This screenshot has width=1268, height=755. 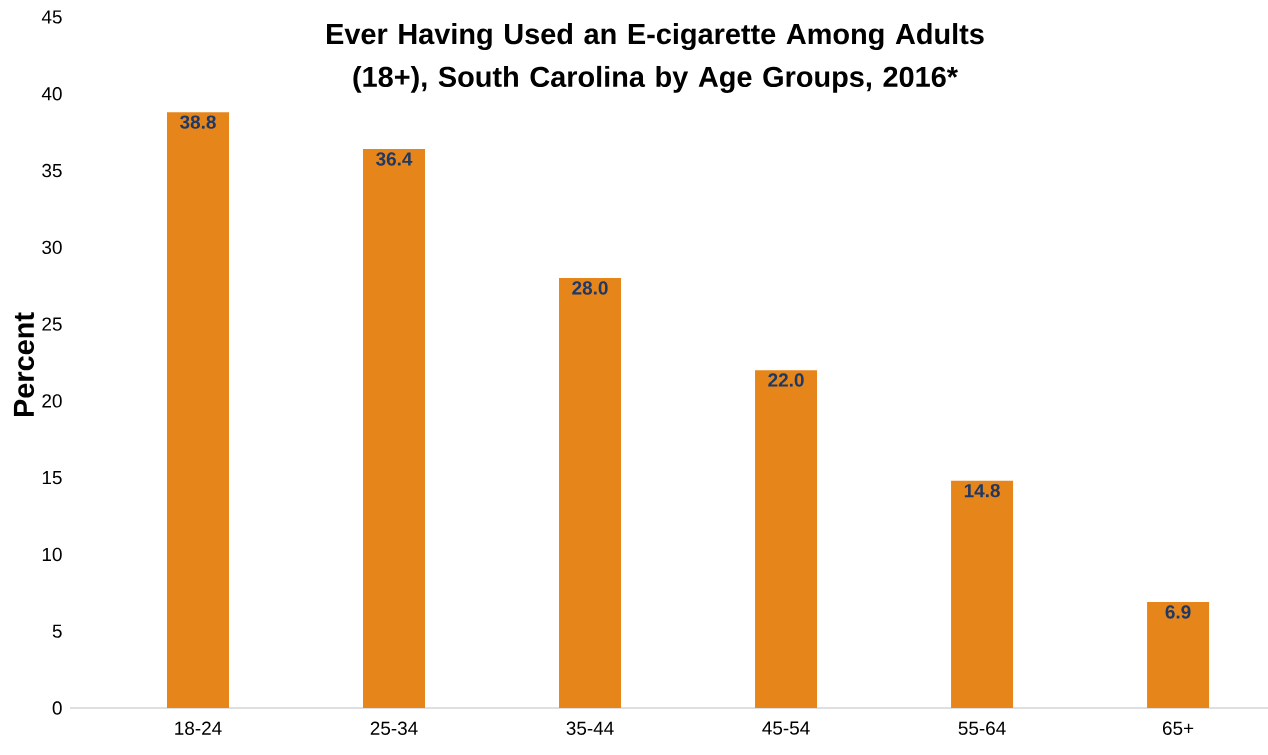 What do you see at coordinates (590, 288) in the screenshot?
I see `data-label: 28.0` at bounding box center [590, 288].